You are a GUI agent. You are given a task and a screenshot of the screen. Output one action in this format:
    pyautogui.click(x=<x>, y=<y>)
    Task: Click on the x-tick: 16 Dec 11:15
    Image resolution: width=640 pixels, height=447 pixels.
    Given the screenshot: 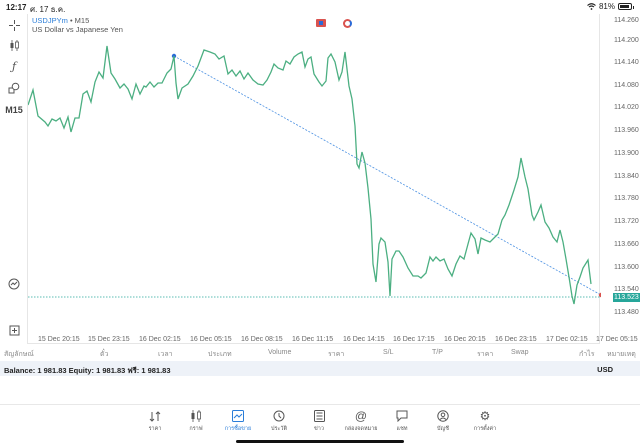 What is the action you would take?
    pyautogui.click(x=313, y=339)
    